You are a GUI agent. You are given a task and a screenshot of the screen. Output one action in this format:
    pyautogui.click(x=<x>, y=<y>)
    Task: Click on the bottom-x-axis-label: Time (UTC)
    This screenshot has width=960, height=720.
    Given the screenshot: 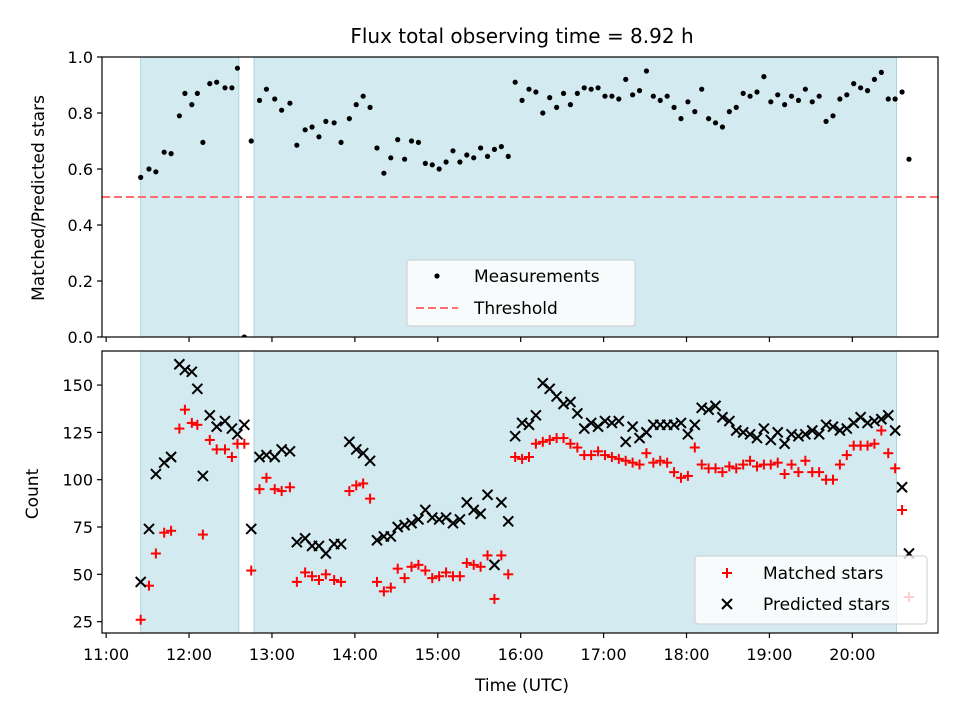 What is the action you would take?
    pyautogui.click(x=521, y=686)
    